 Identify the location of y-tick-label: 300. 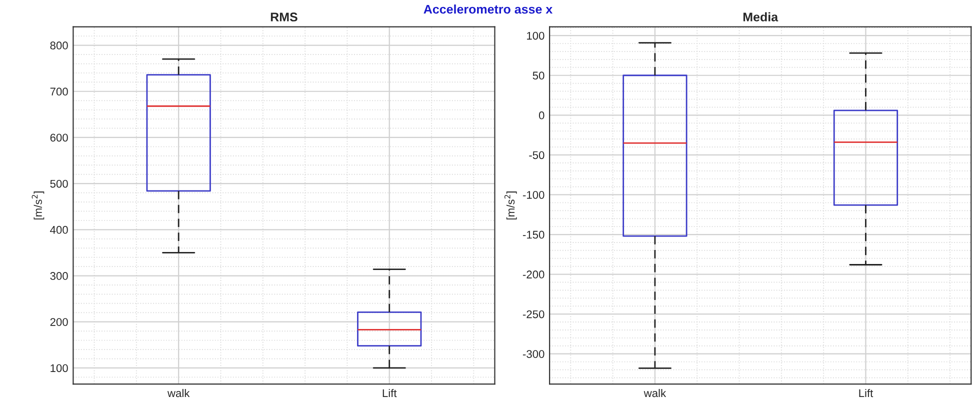
(59, 276).